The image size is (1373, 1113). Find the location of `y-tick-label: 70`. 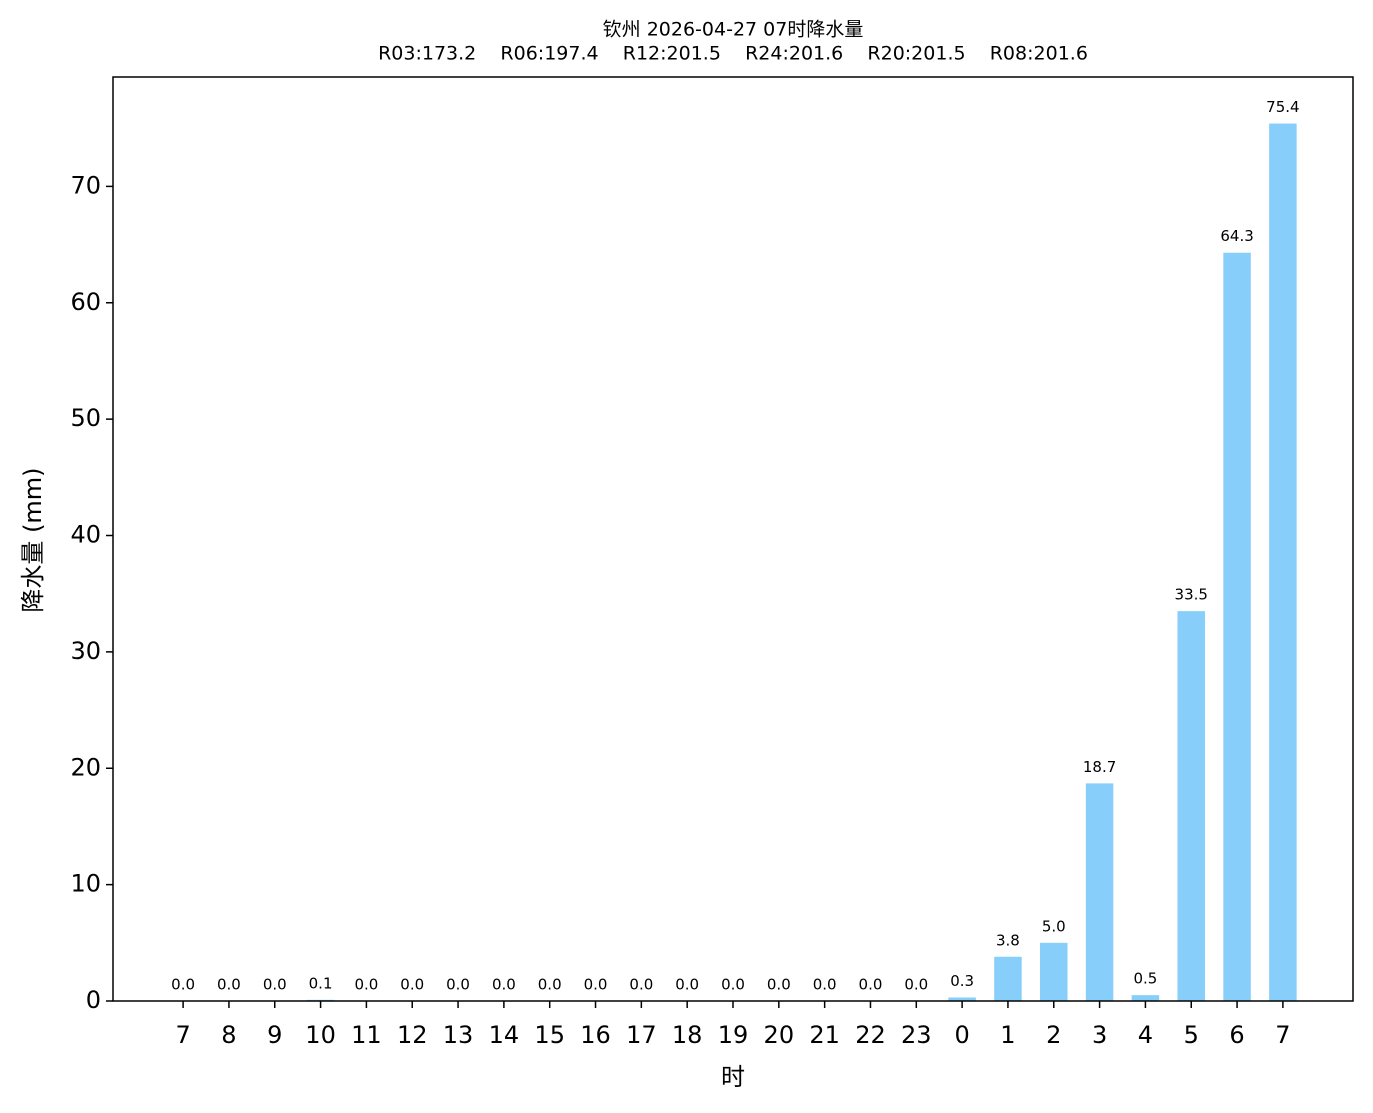

y-tick-label: 70 is located at coordinates (85, 185).